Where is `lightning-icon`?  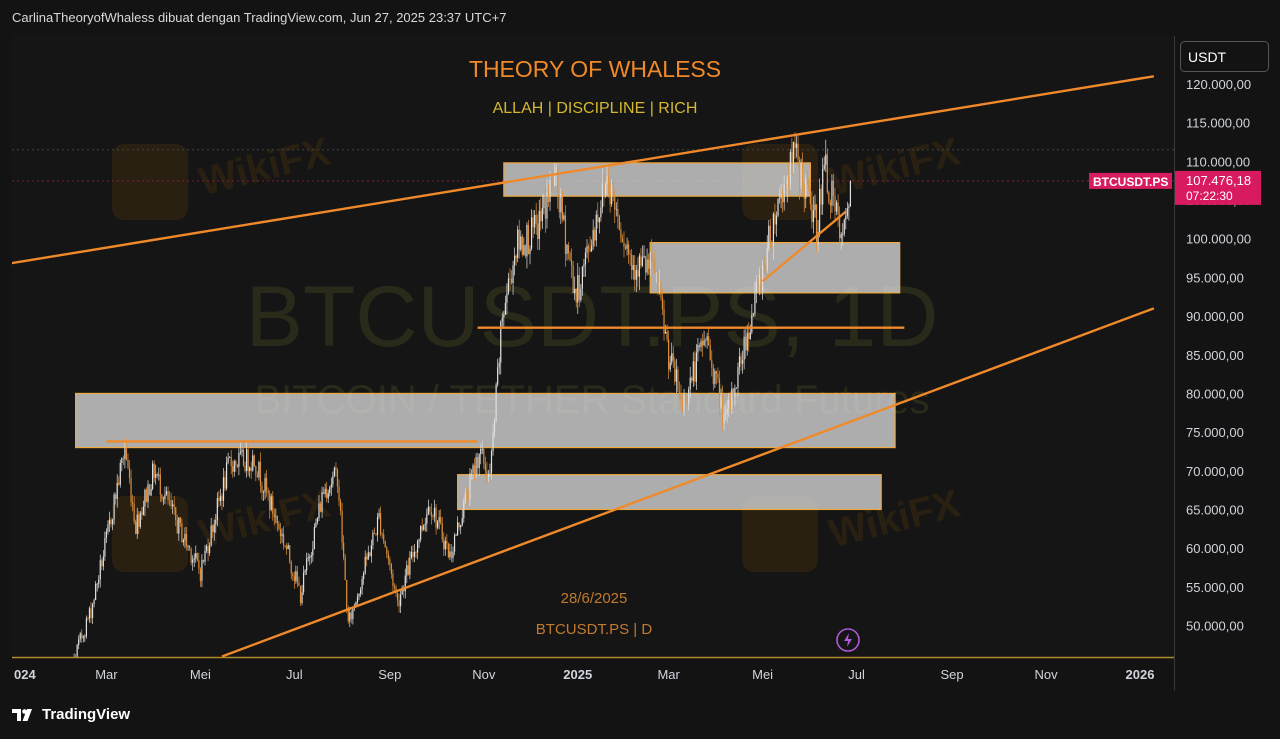
lightning-icon is located at coordinates (848, 640).